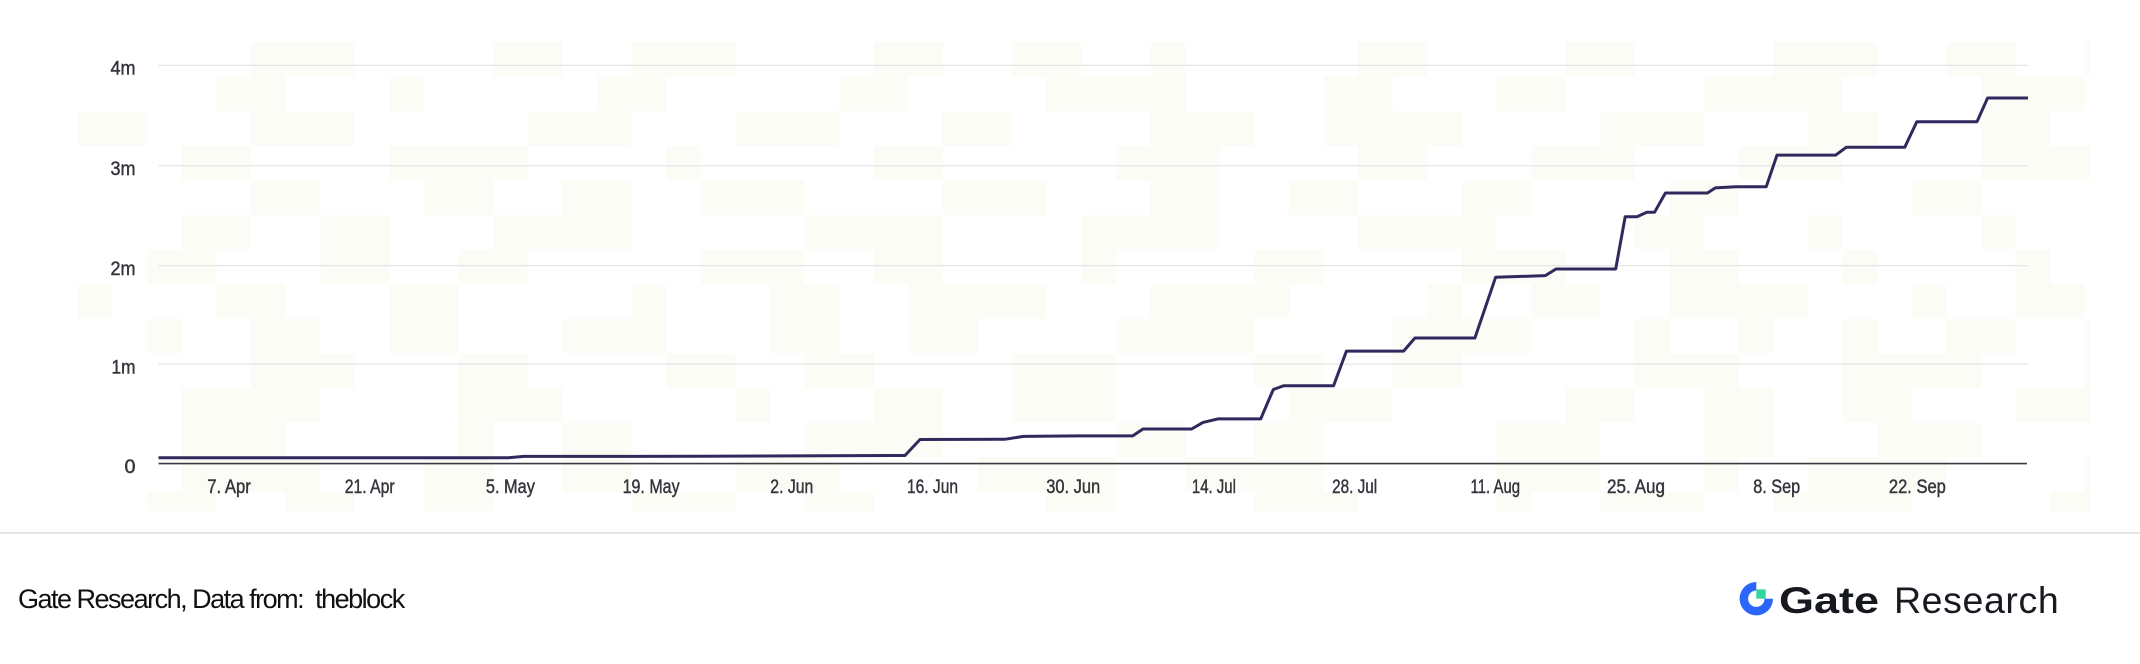 Image resolution: width=2140 pixels, height=664 pixels. Describe the element at coordinates (1073, 487) in the screenshot. I see `svg-text: 30. Jun` at that location.